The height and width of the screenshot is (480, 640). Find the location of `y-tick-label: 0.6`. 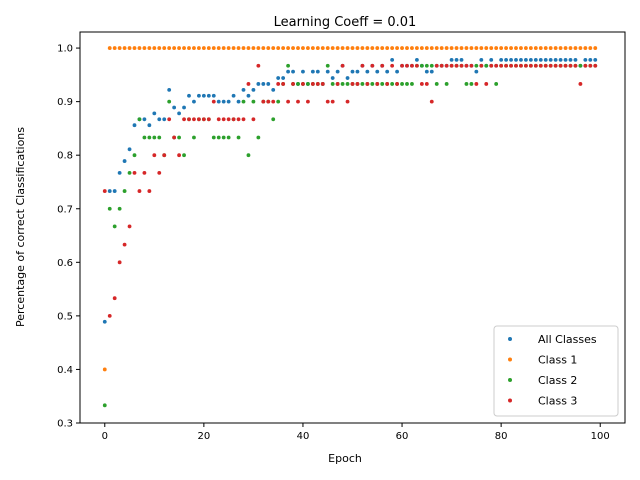

y-tick-label: 0.6 is located at coordinates (65, 263).